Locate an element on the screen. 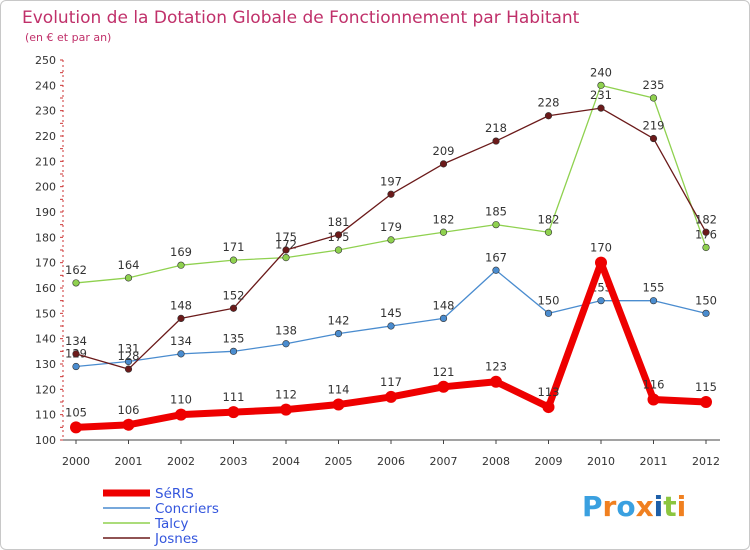 The image size is (750, 550). y-tick-label: 150 is located at coordinates (45, 313).